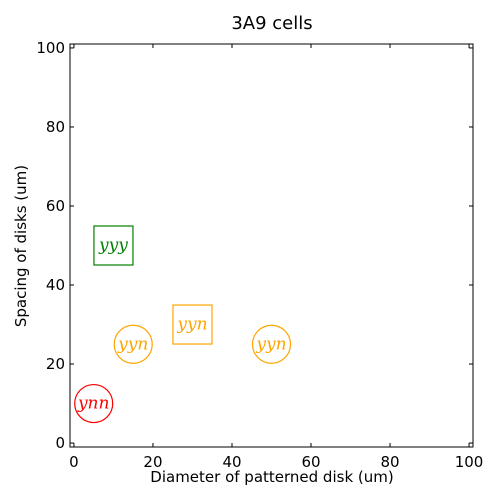 The image size is (500, 500). I want to click on y-tick-label: 60, so click(55, 206).